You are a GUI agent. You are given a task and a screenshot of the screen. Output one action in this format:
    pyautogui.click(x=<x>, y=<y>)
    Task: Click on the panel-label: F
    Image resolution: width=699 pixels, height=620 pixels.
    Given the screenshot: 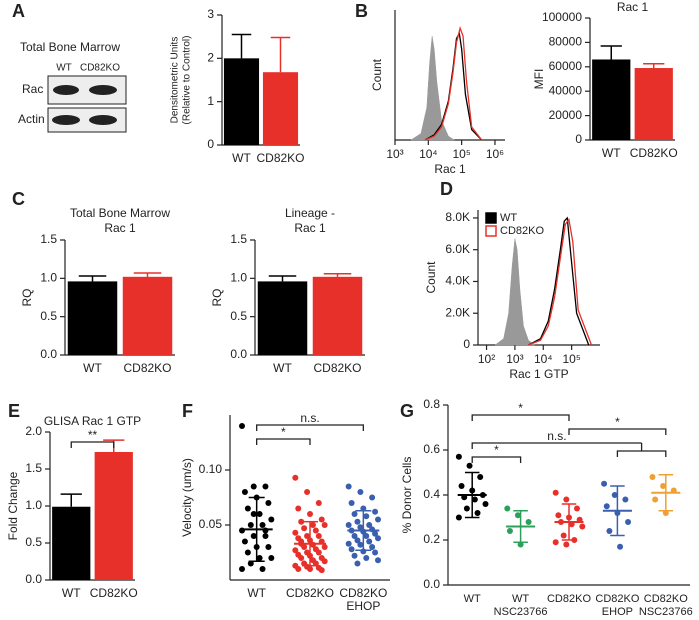 What is the action you would take?
    pyautogui.click(x=187, y=411)
    